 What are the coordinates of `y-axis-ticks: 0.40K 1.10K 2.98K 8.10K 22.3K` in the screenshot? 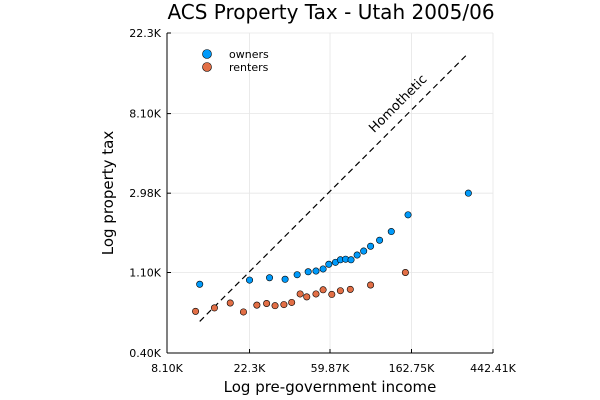 It's located at (150, 193).